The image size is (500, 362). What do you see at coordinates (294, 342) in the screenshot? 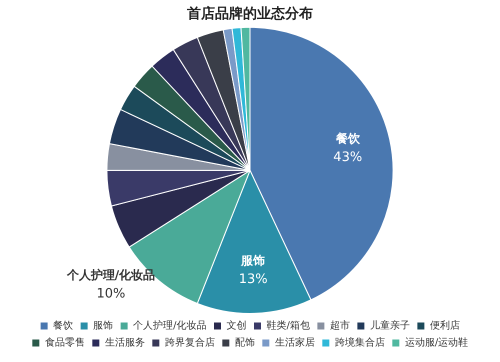
I see `legend-label: 生活家居` at bounding box center [294, 342].